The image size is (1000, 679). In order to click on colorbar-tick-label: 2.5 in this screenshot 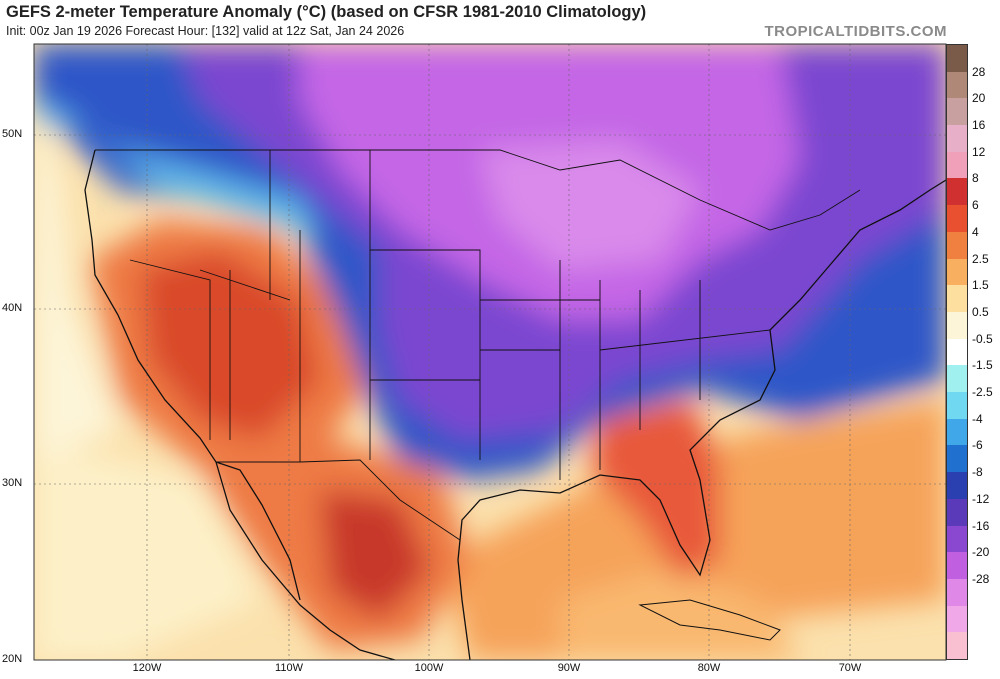, I will do `click(980, 258)`.